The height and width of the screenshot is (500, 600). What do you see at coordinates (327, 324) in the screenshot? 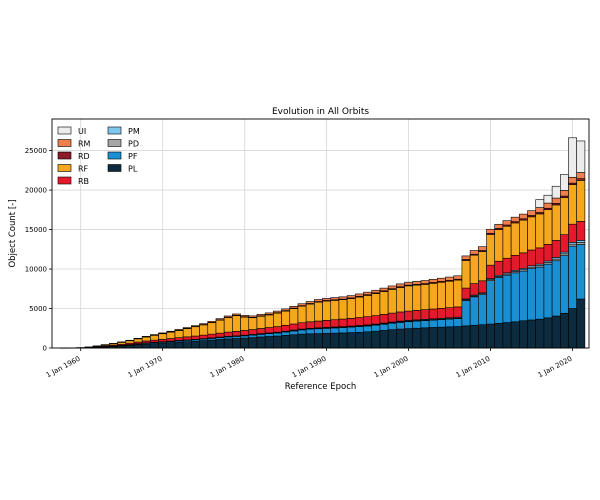
I see `bar-rb-1990` at bounding box center [327, 324].